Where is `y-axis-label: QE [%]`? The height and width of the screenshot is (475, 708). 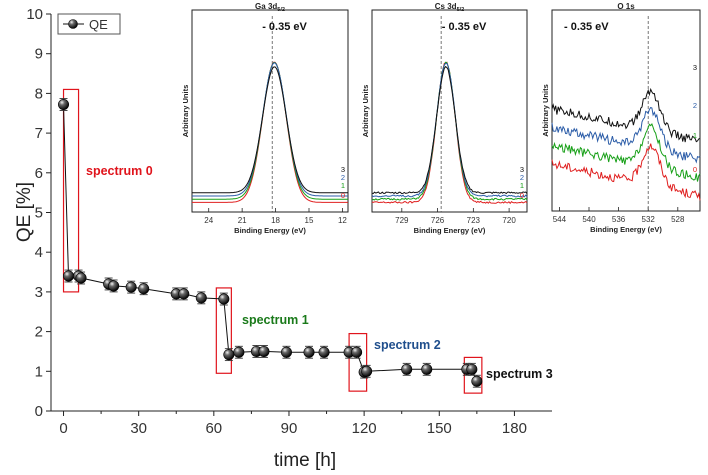
y-axis-label: QE [%] is located at coordinates (24, 212).